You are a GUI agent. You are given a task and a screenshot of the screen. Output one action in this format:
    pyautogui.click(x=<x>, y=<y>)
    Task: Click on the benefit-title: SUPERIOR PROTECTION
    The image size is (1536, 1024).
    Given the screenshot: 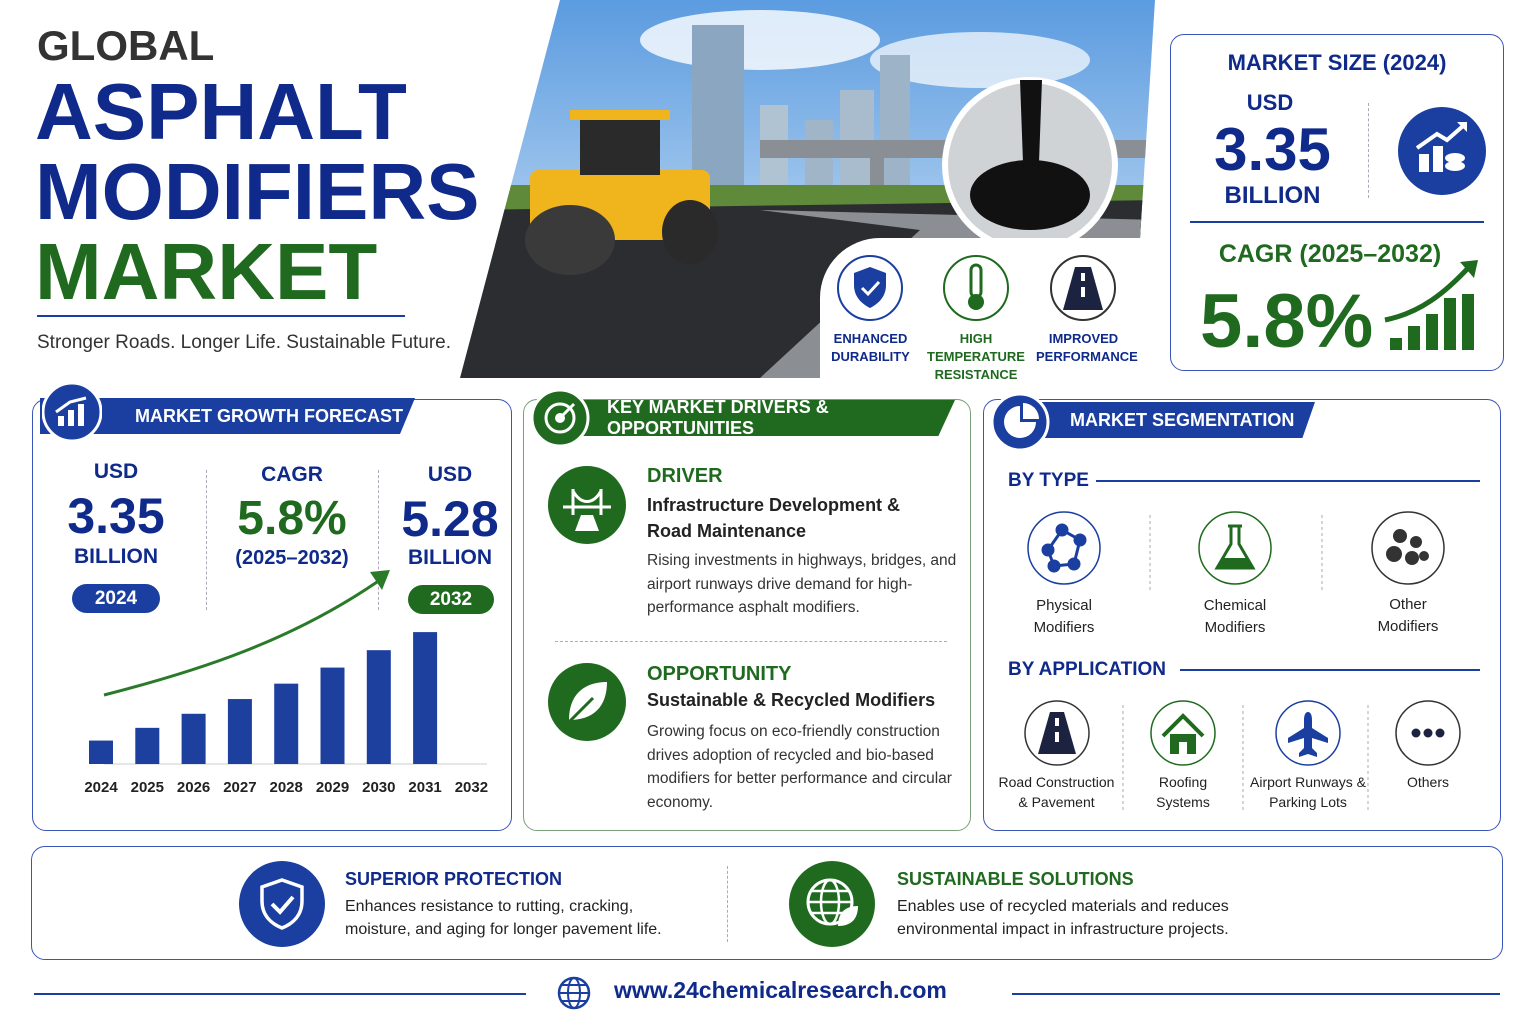 What is the action you would take?
    pyautogui.click(x=454, y=879)
    